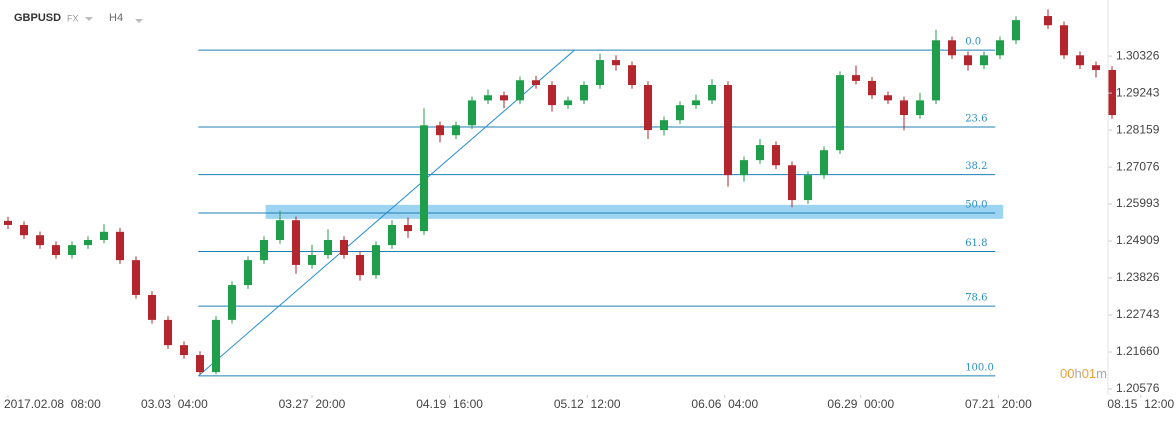  I want to click on fib-level-label: 50.0, so click(976, 205).